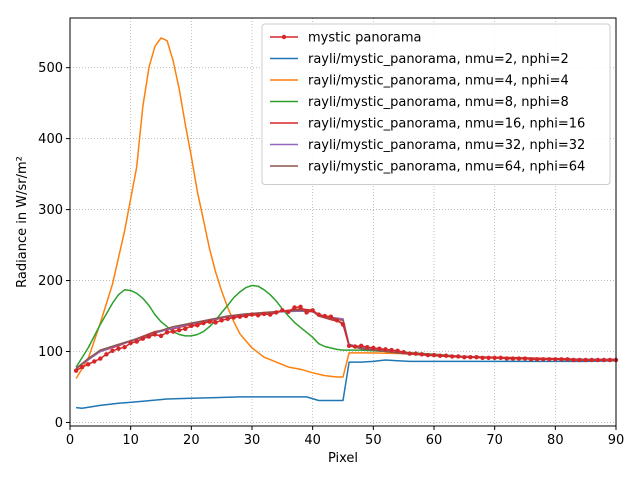 The width and height of the screenshot is (640, 480). I want to click on x-tick-label: 30, so click(252, 440).